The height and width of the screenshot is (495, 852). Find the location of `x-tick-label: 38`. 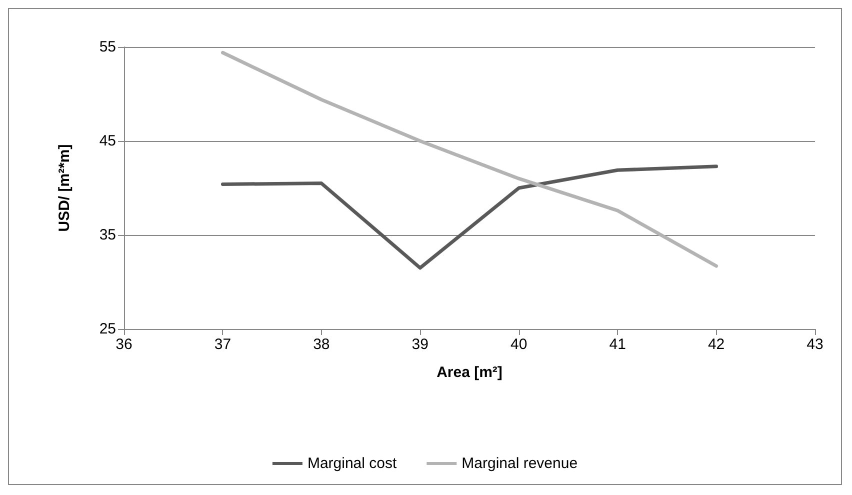

x-tick-label: 38 is located at coordinates (321, 344).